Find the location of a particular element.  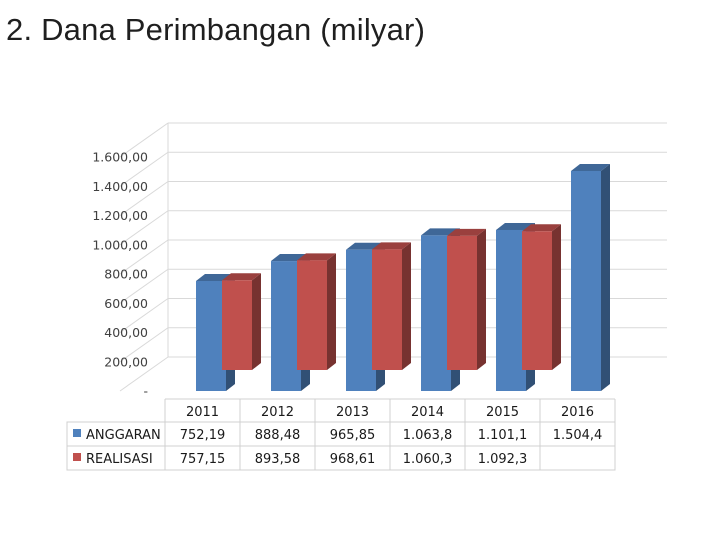

y-tick-label: 200,00 is located at coordinates (126, 361).